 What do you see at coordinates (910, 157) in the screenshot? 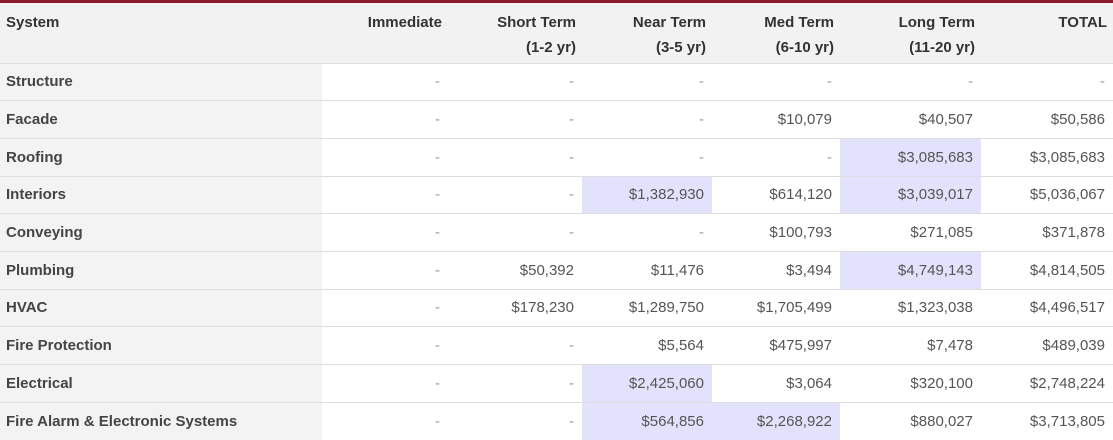
I see `cell-long-term: $3,085,683` at bounding box center [910, 157].